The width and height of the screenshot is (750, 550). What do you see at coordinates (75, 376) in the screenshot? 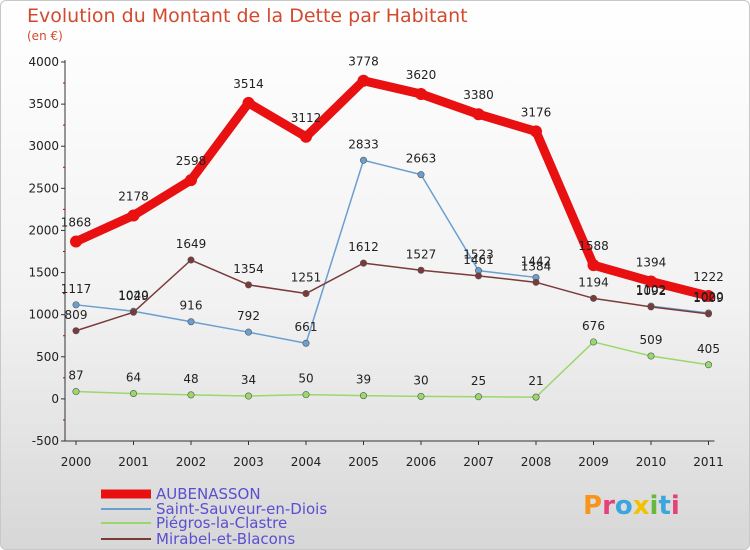
I see `data-label: 87` at bounding box center [75, 376].